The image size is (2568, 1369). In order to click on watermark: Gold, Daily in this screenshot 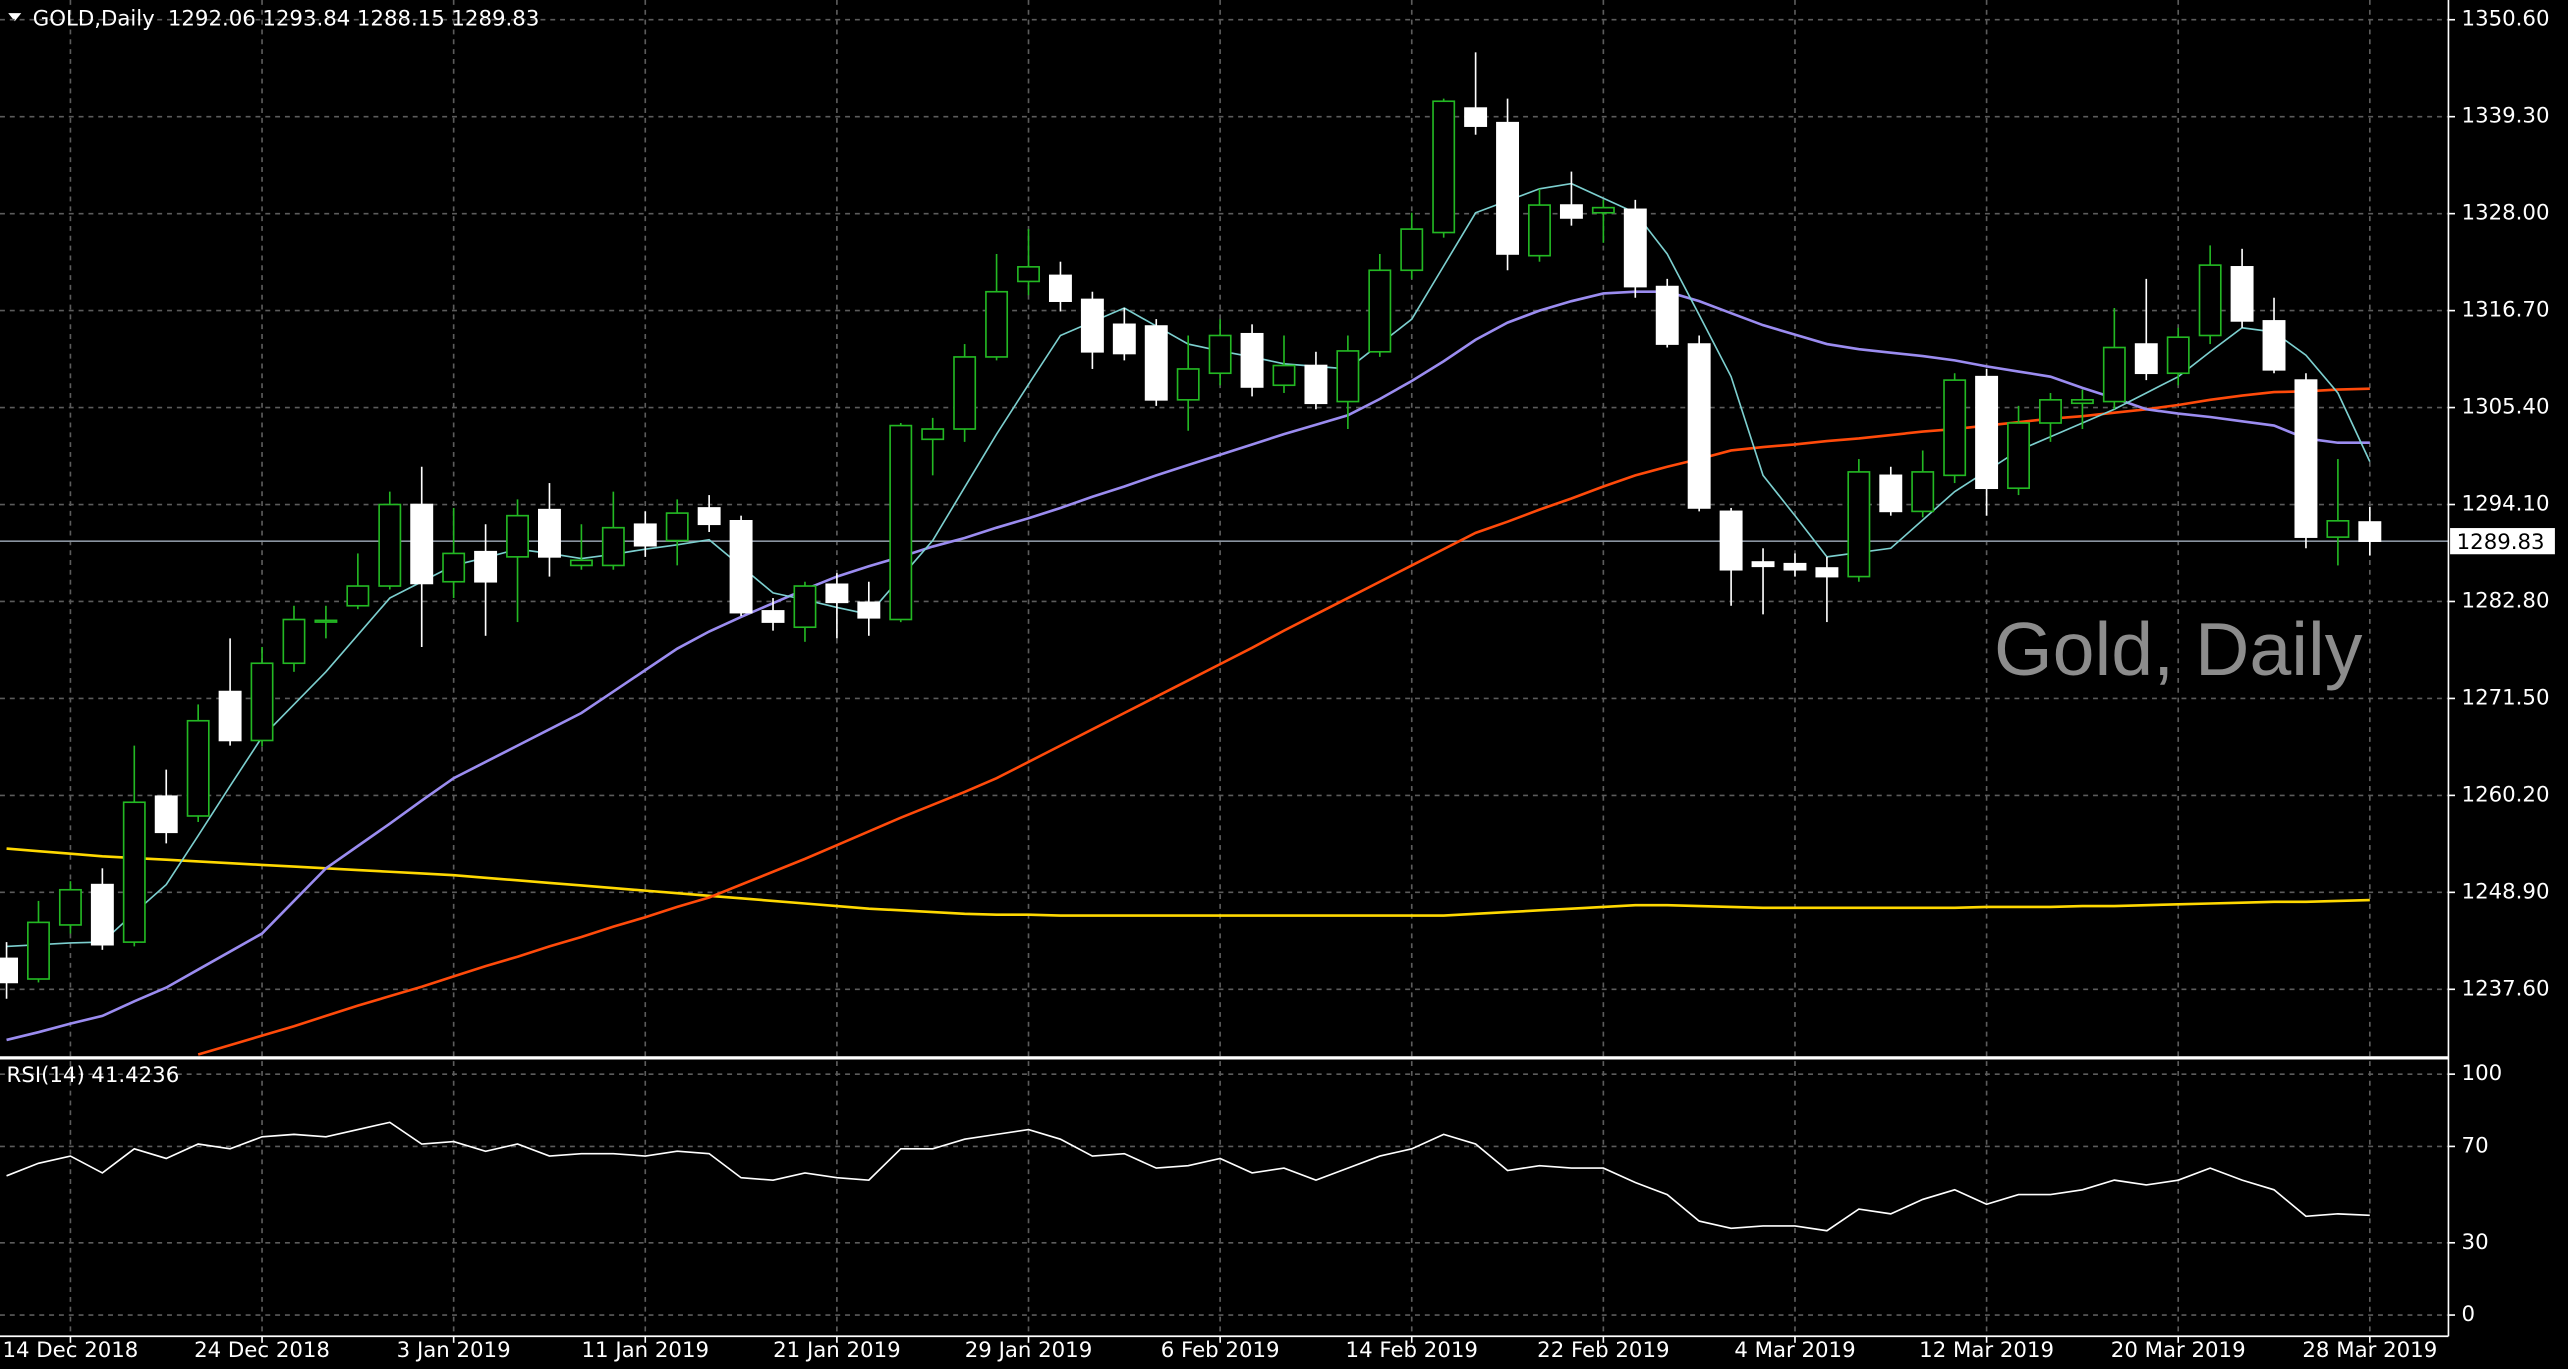, I will do `click(2178, 649)`.